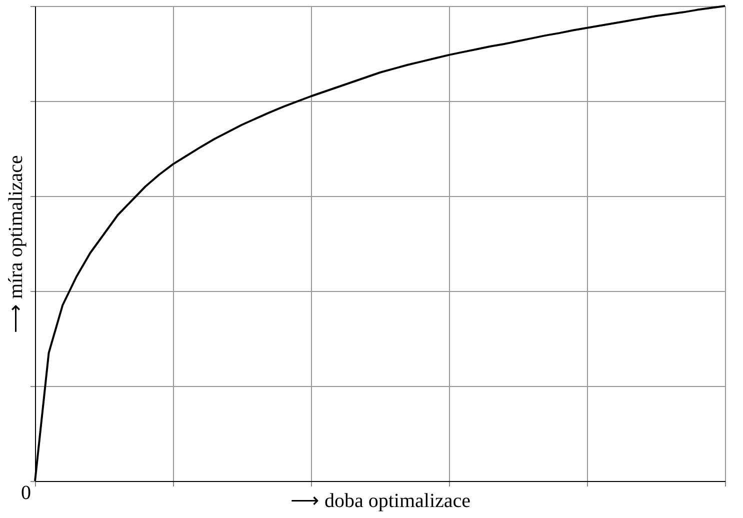  What do you see at coordinates (16, 243) in the screenshot?
I see `y-axis-title: ⟶ míra optimalizace` at bounding box center [16, 243].